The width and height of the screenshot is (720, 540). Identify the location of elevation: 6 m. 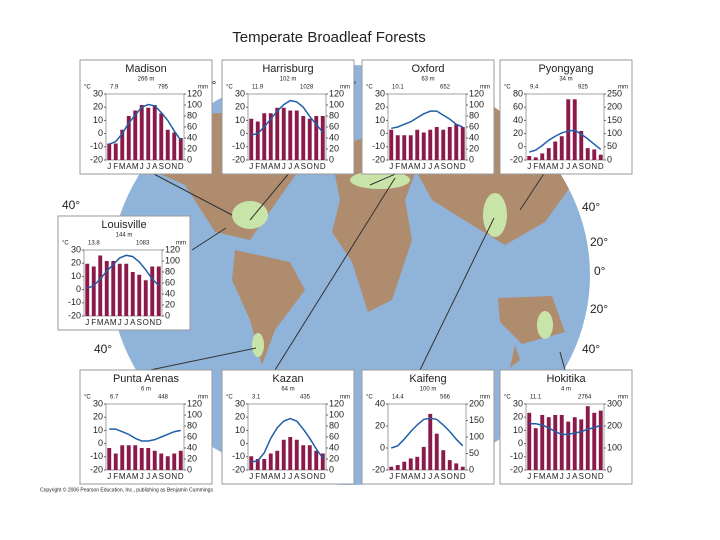
(146, 390).